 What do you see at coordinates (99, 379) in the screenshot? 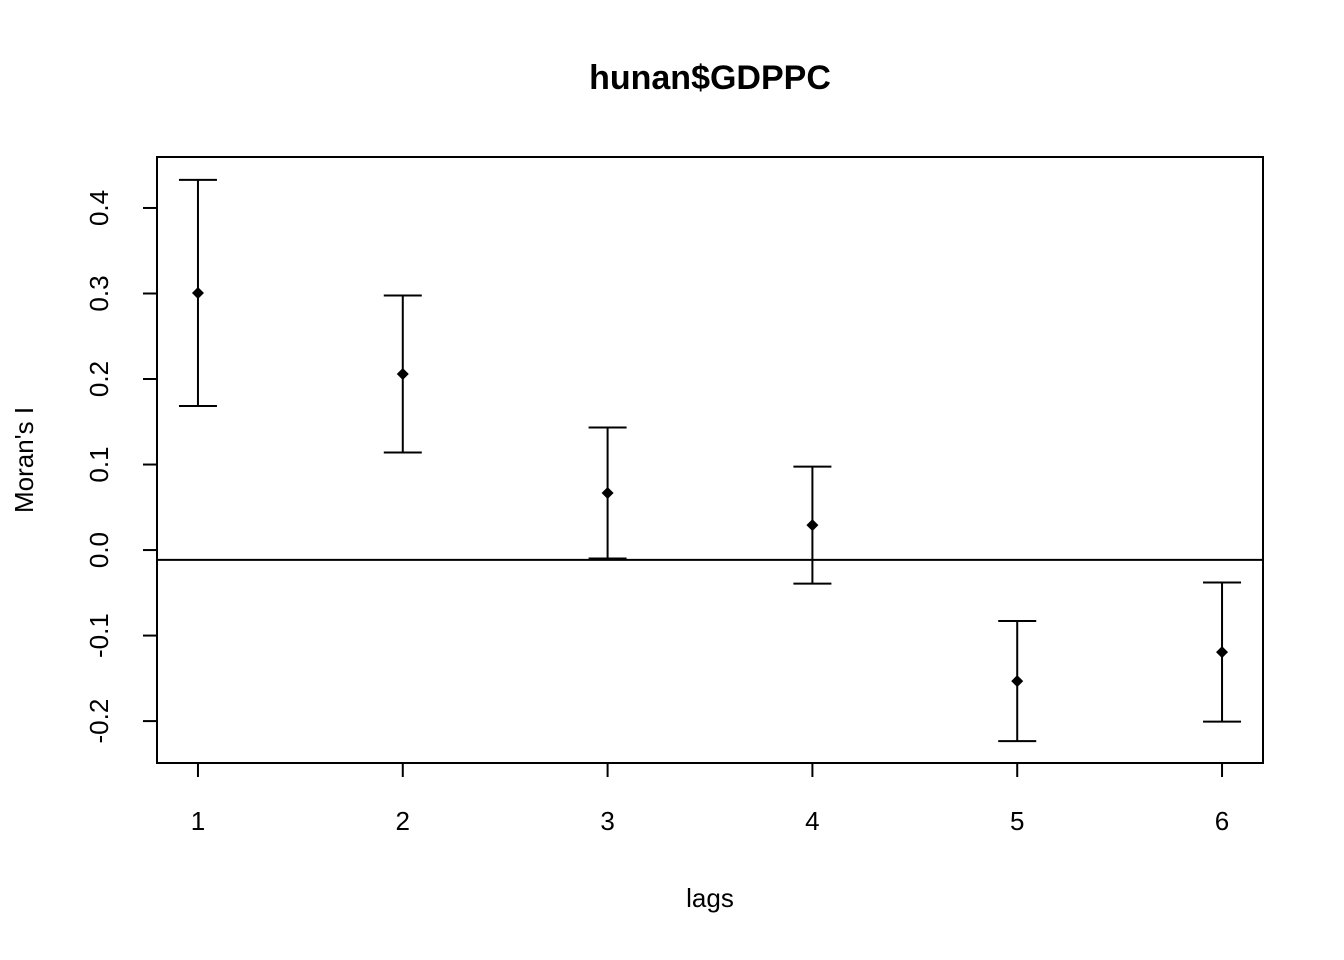
I see `y-tick-label: 0.2` at bounding box center [99, 379].